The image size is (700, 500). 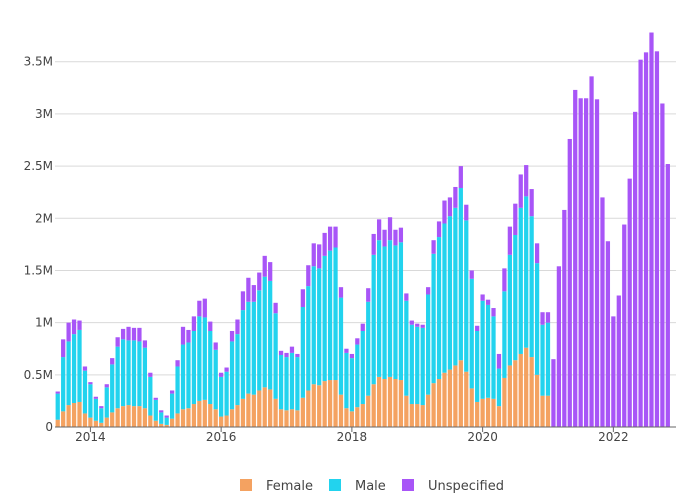 What do you see at coordinates (90, 437) in the screenshot?
I see `x-tick-label: 2014` at bounding box center [90, 437].